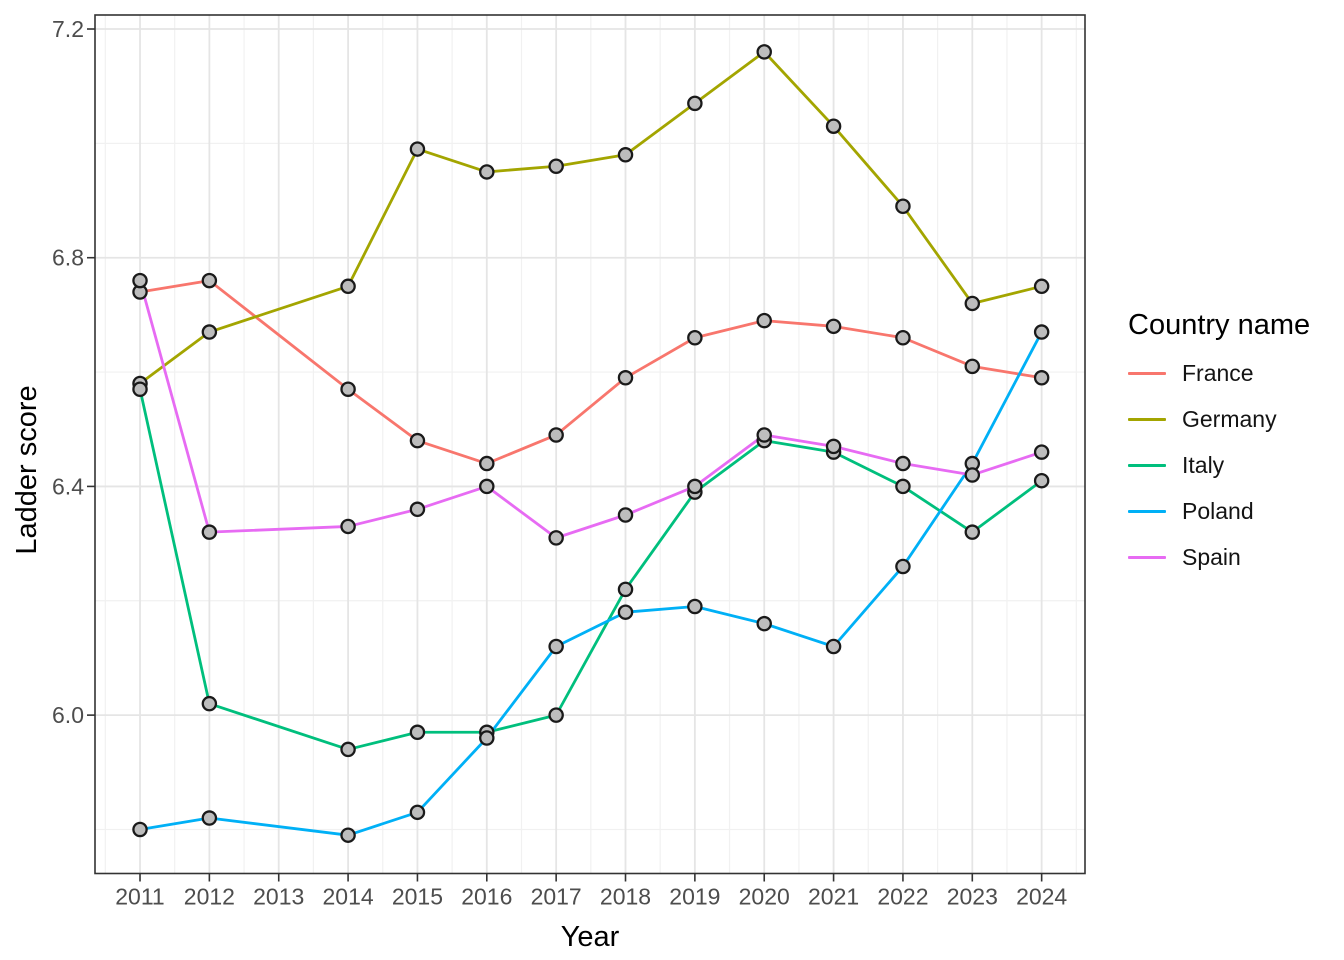 The image size is (1344, 960). What do you see at coordinates (1041, 452) in the screenshot?
I see `point-spain-2024` at bounding box center [1041, 452].